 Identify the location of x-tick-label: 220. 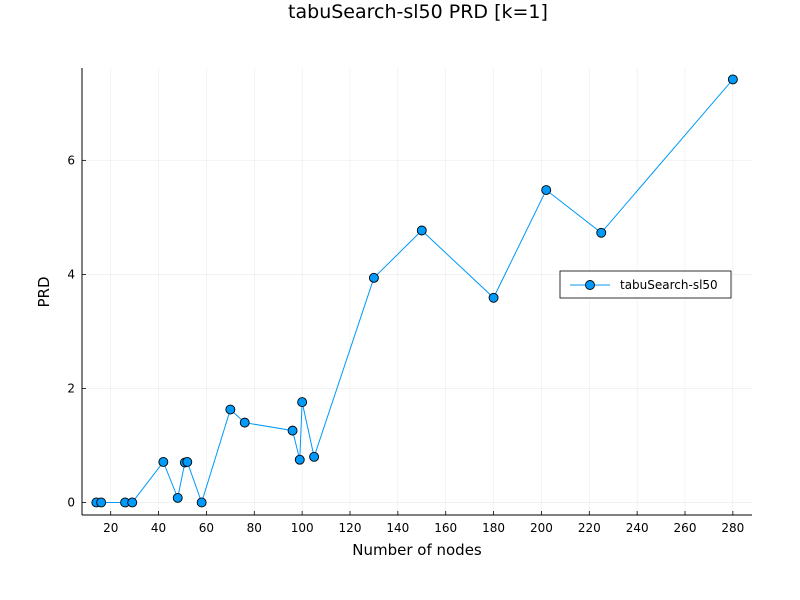
(589, 528).